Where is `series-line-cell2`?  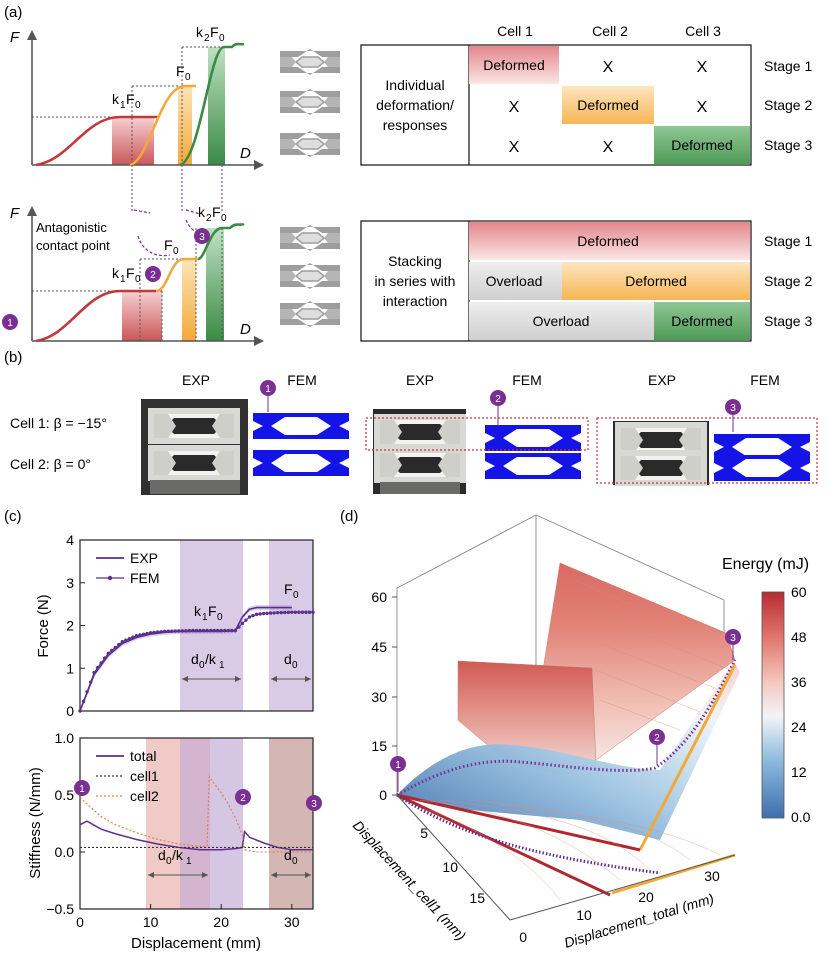 series-line-cell2 is located at coordinates (196, 814).